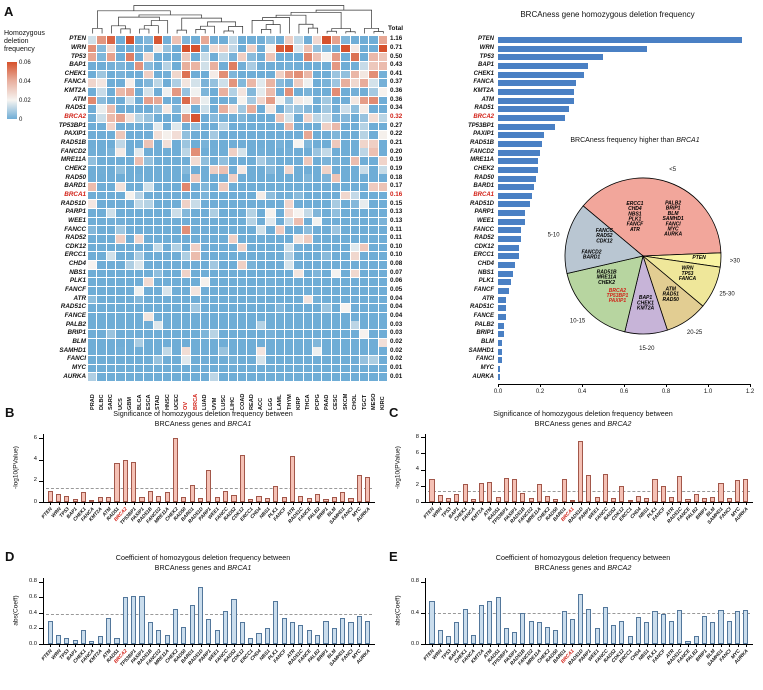  What do you see at coordinates (635, 220) in the screenshot?
I see `pie-gene-name: PLK1` at bounding box center [635, 220].